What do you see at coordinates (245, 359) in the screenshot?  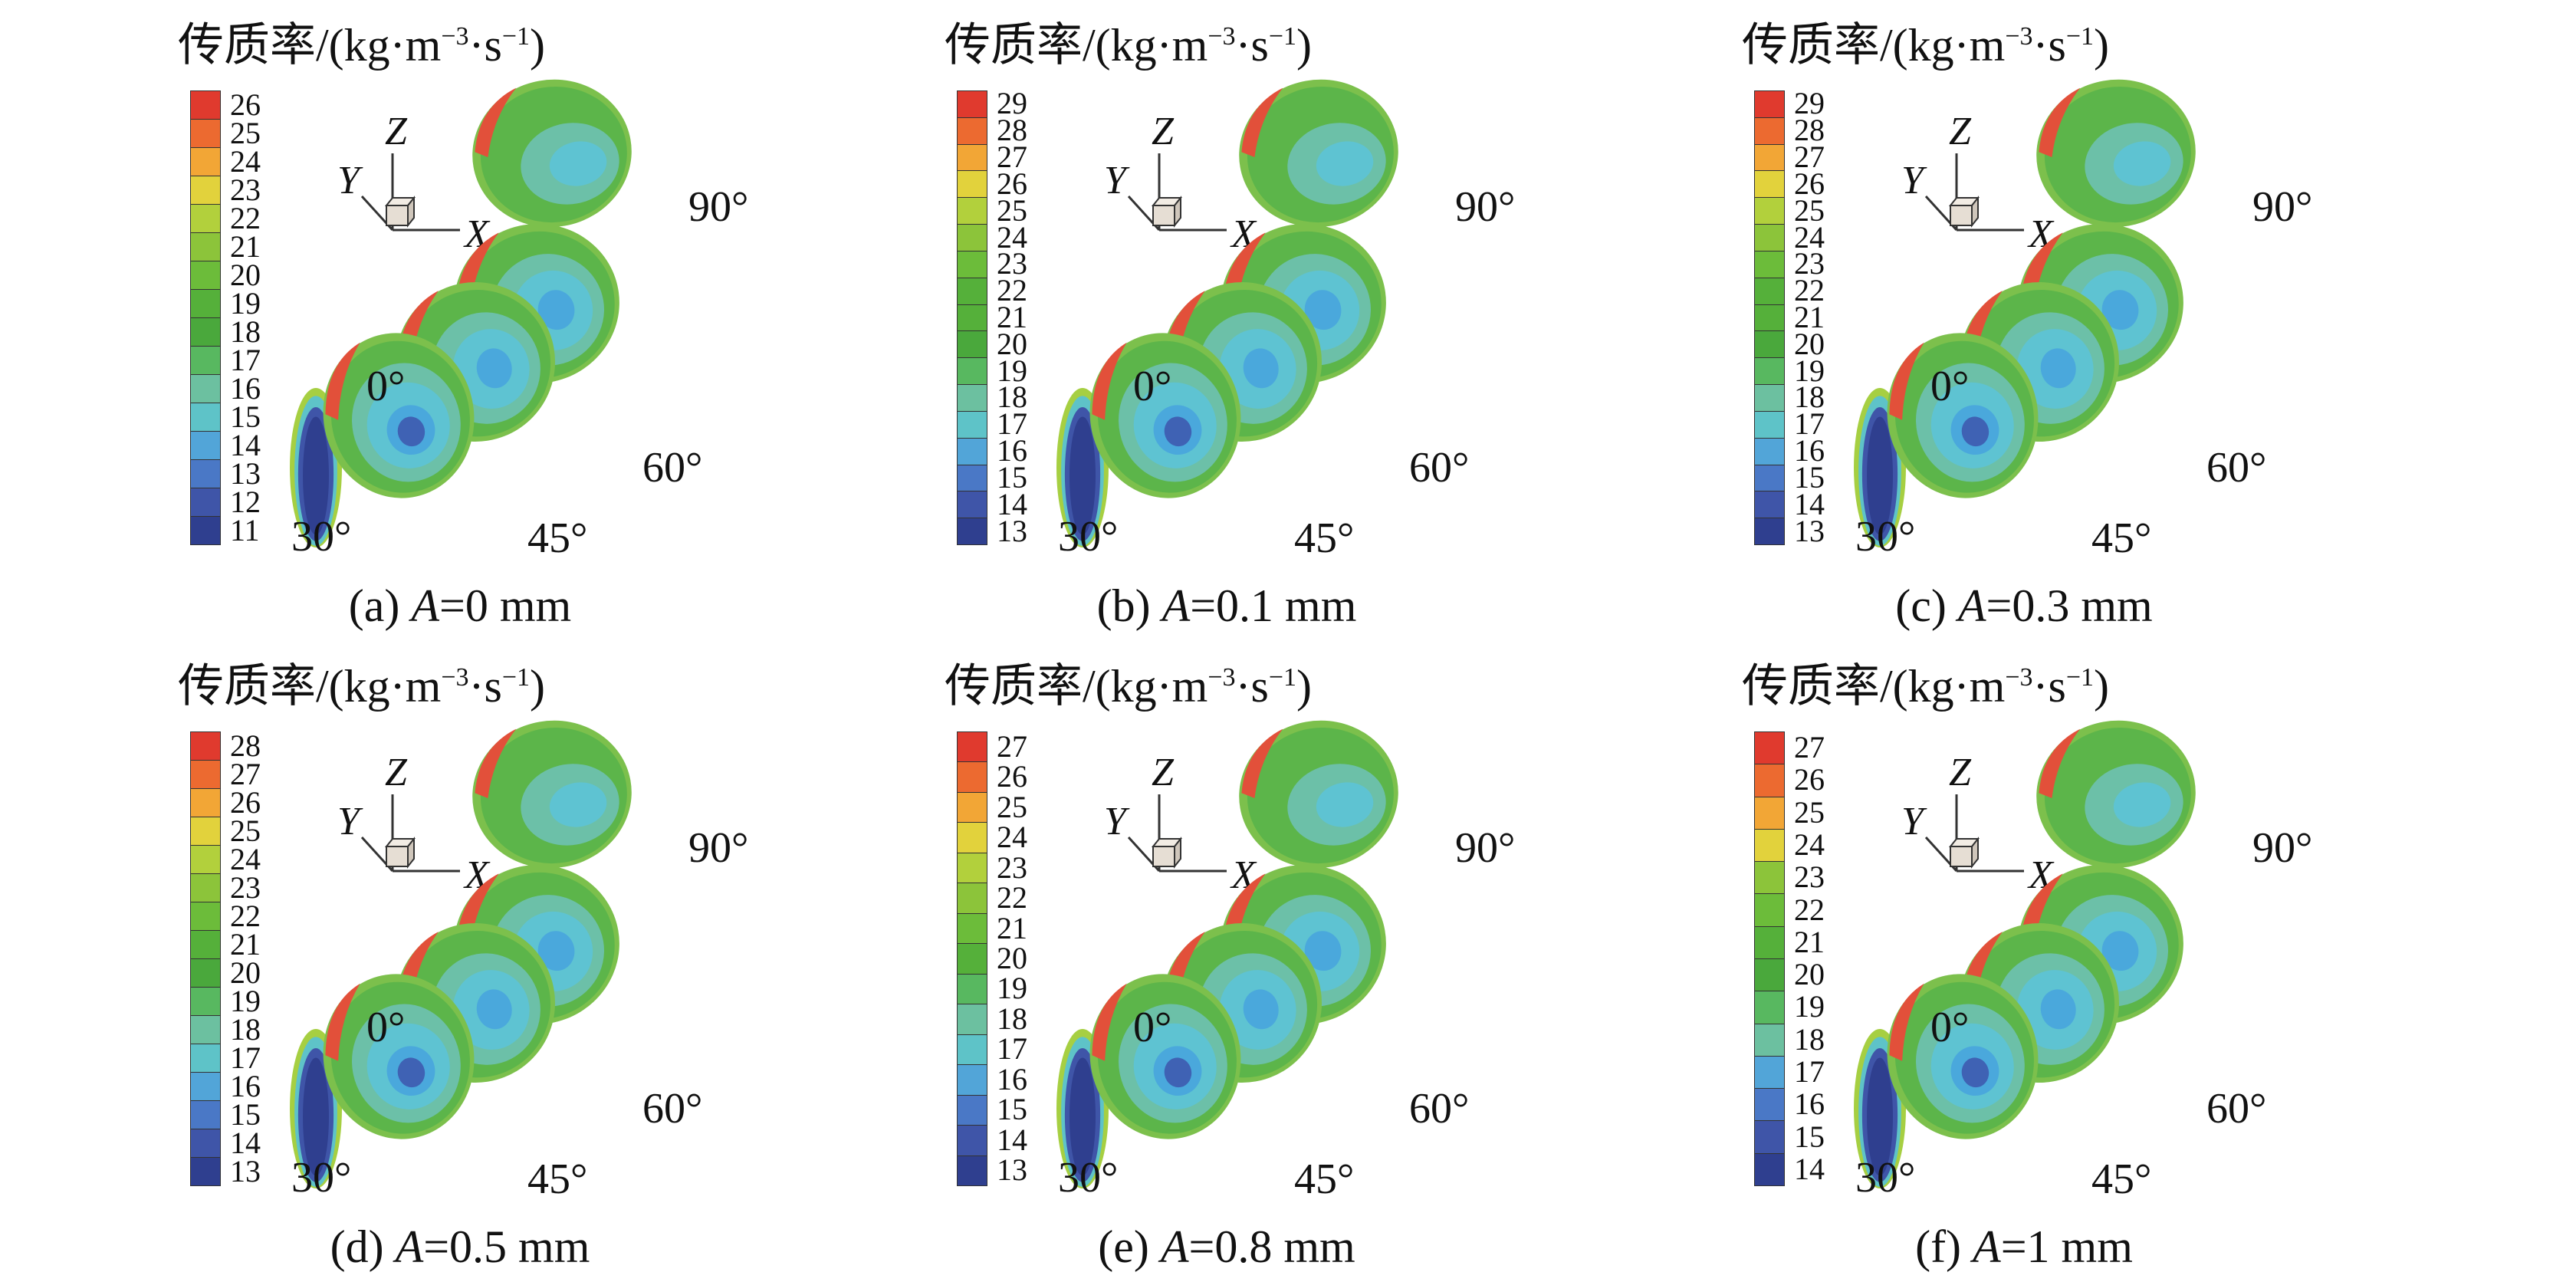 I see `colorbar-tick-label: 17` at bounding box center [245, 359].